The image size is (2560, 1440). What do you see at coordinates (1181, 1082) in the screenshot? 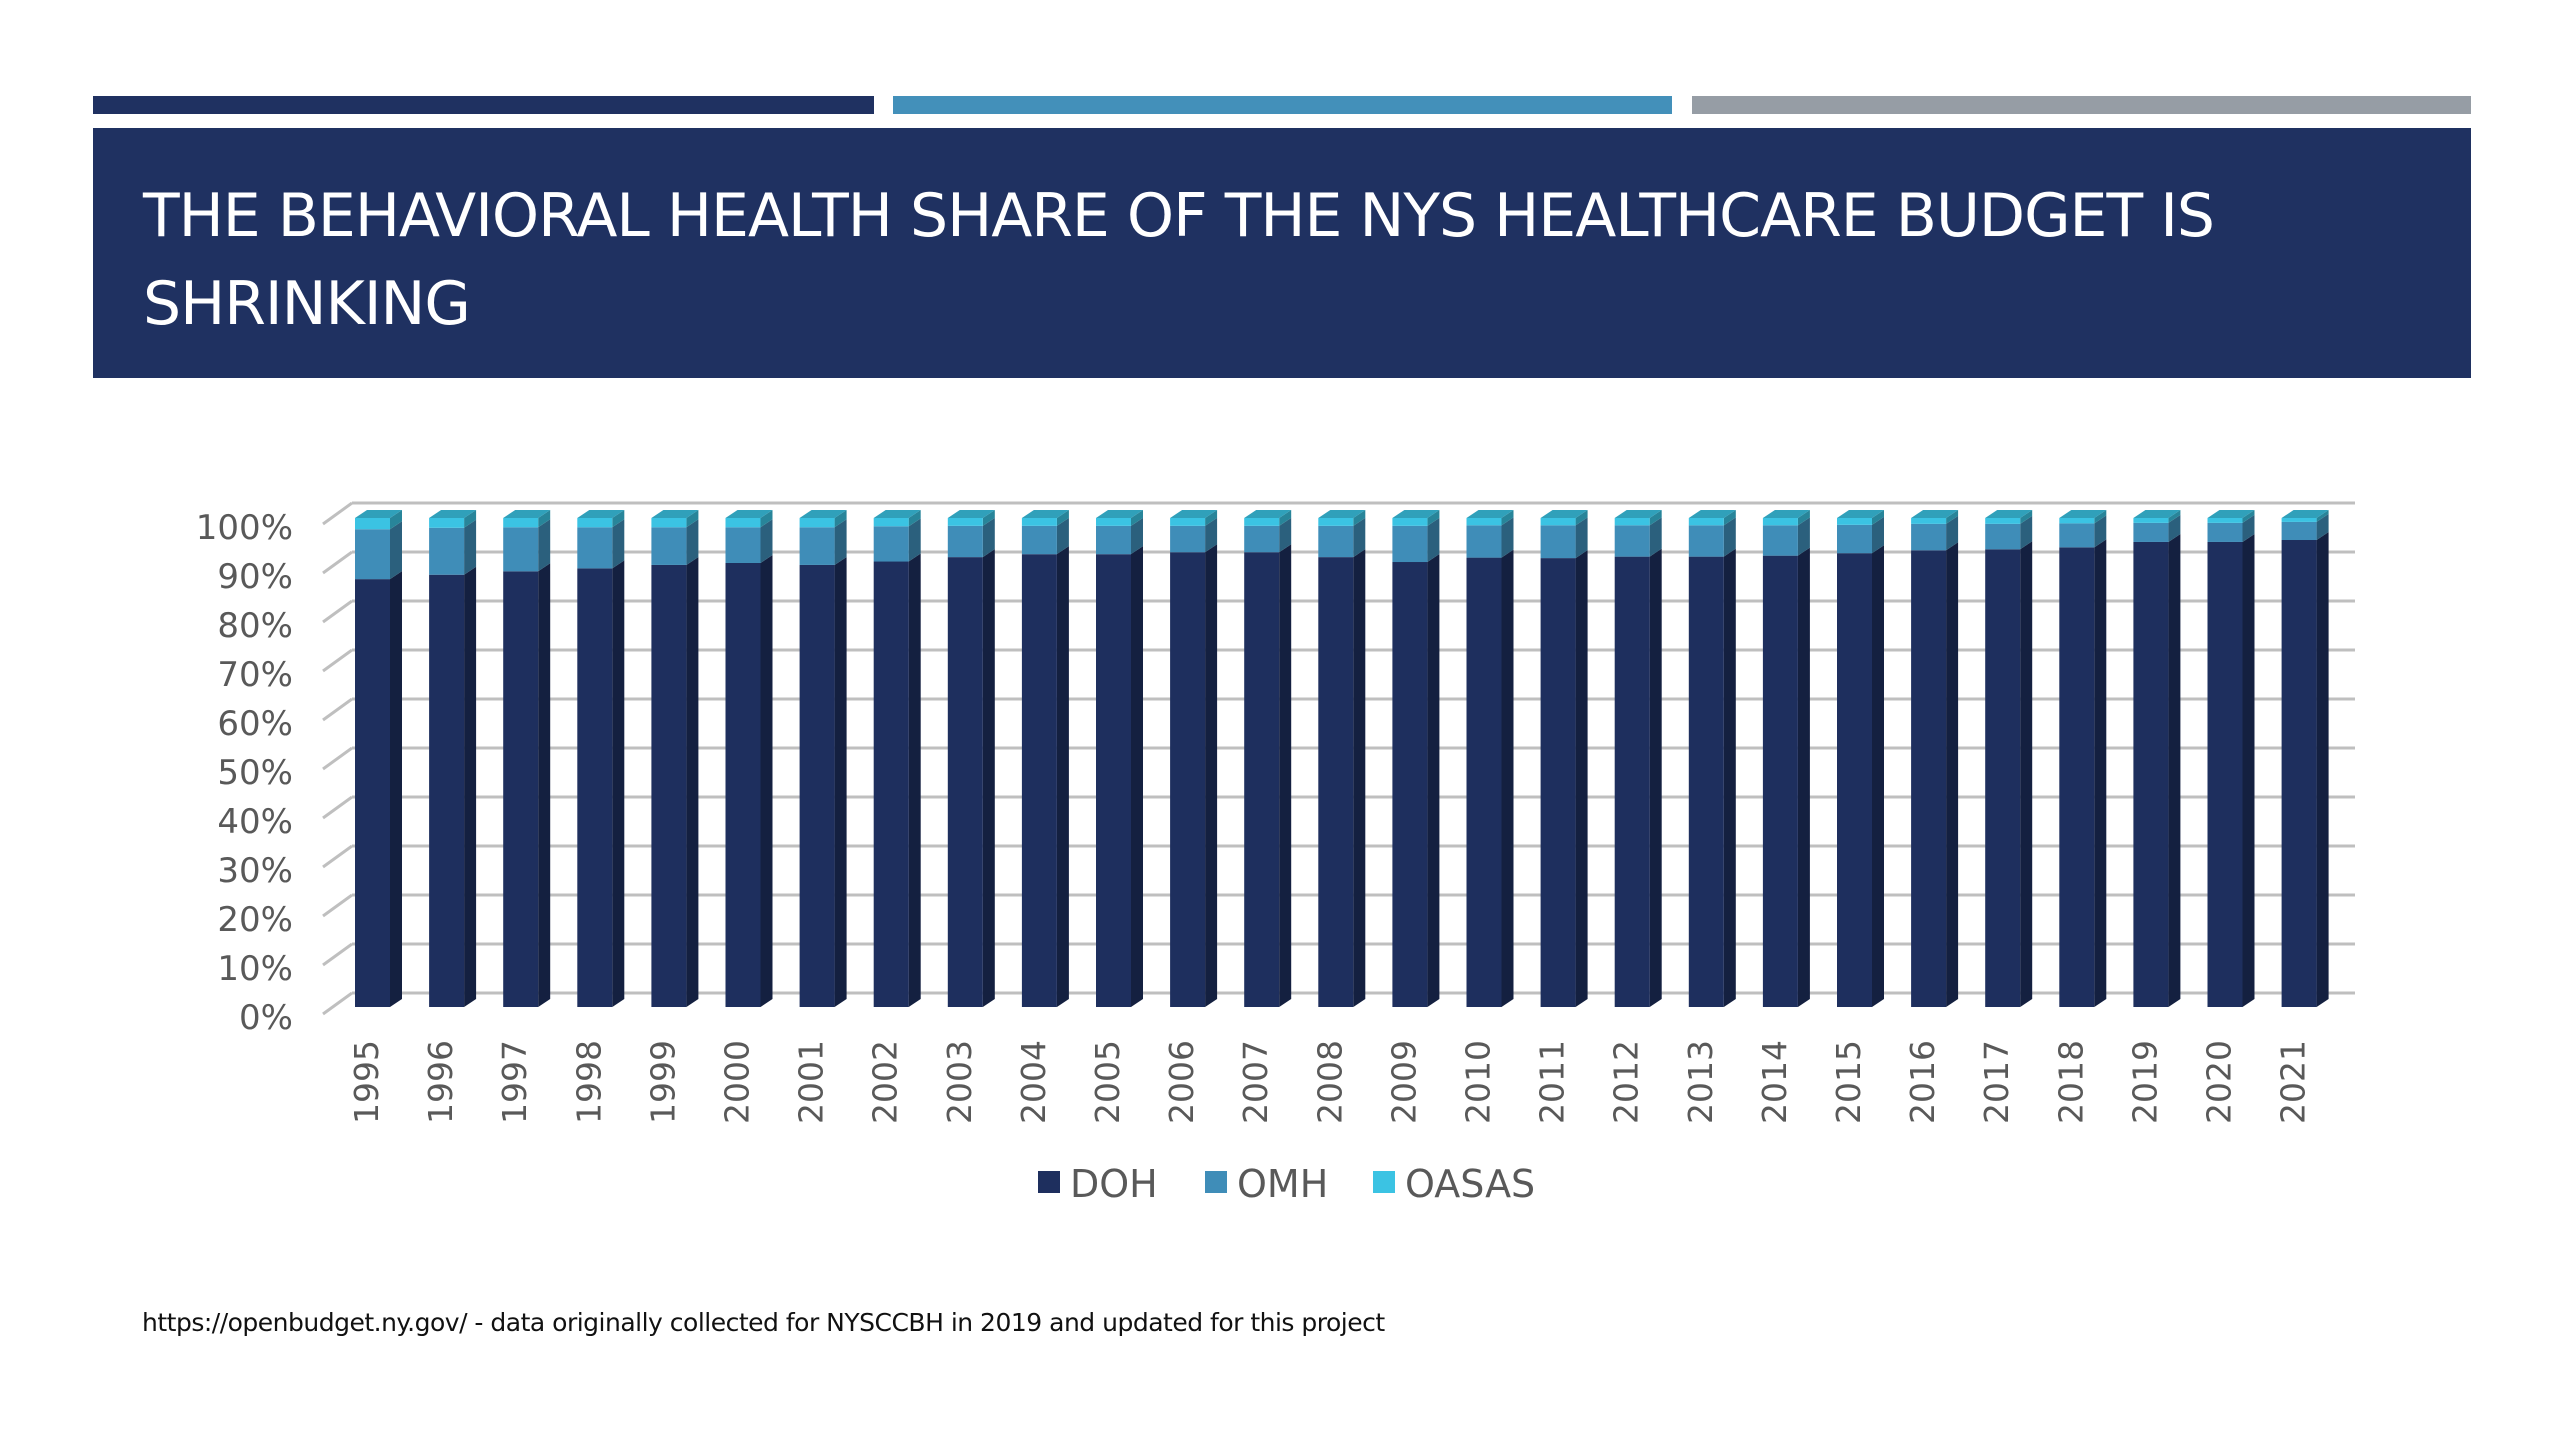
I see `x-tick-label: 2006` at bounding box center [1181, 1082].